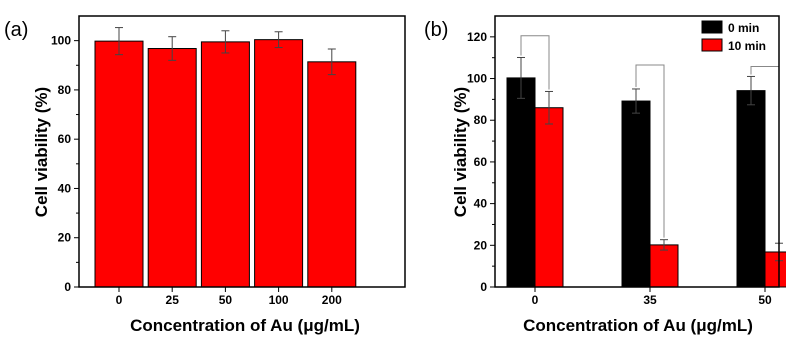 The width and height of the screenshot is (786, 337). What do you see at coordinates (460, 152) in the screenshot?
I see `panel-b-y-axis-title: Cell viability (%)` at bounding box center [460, 152].